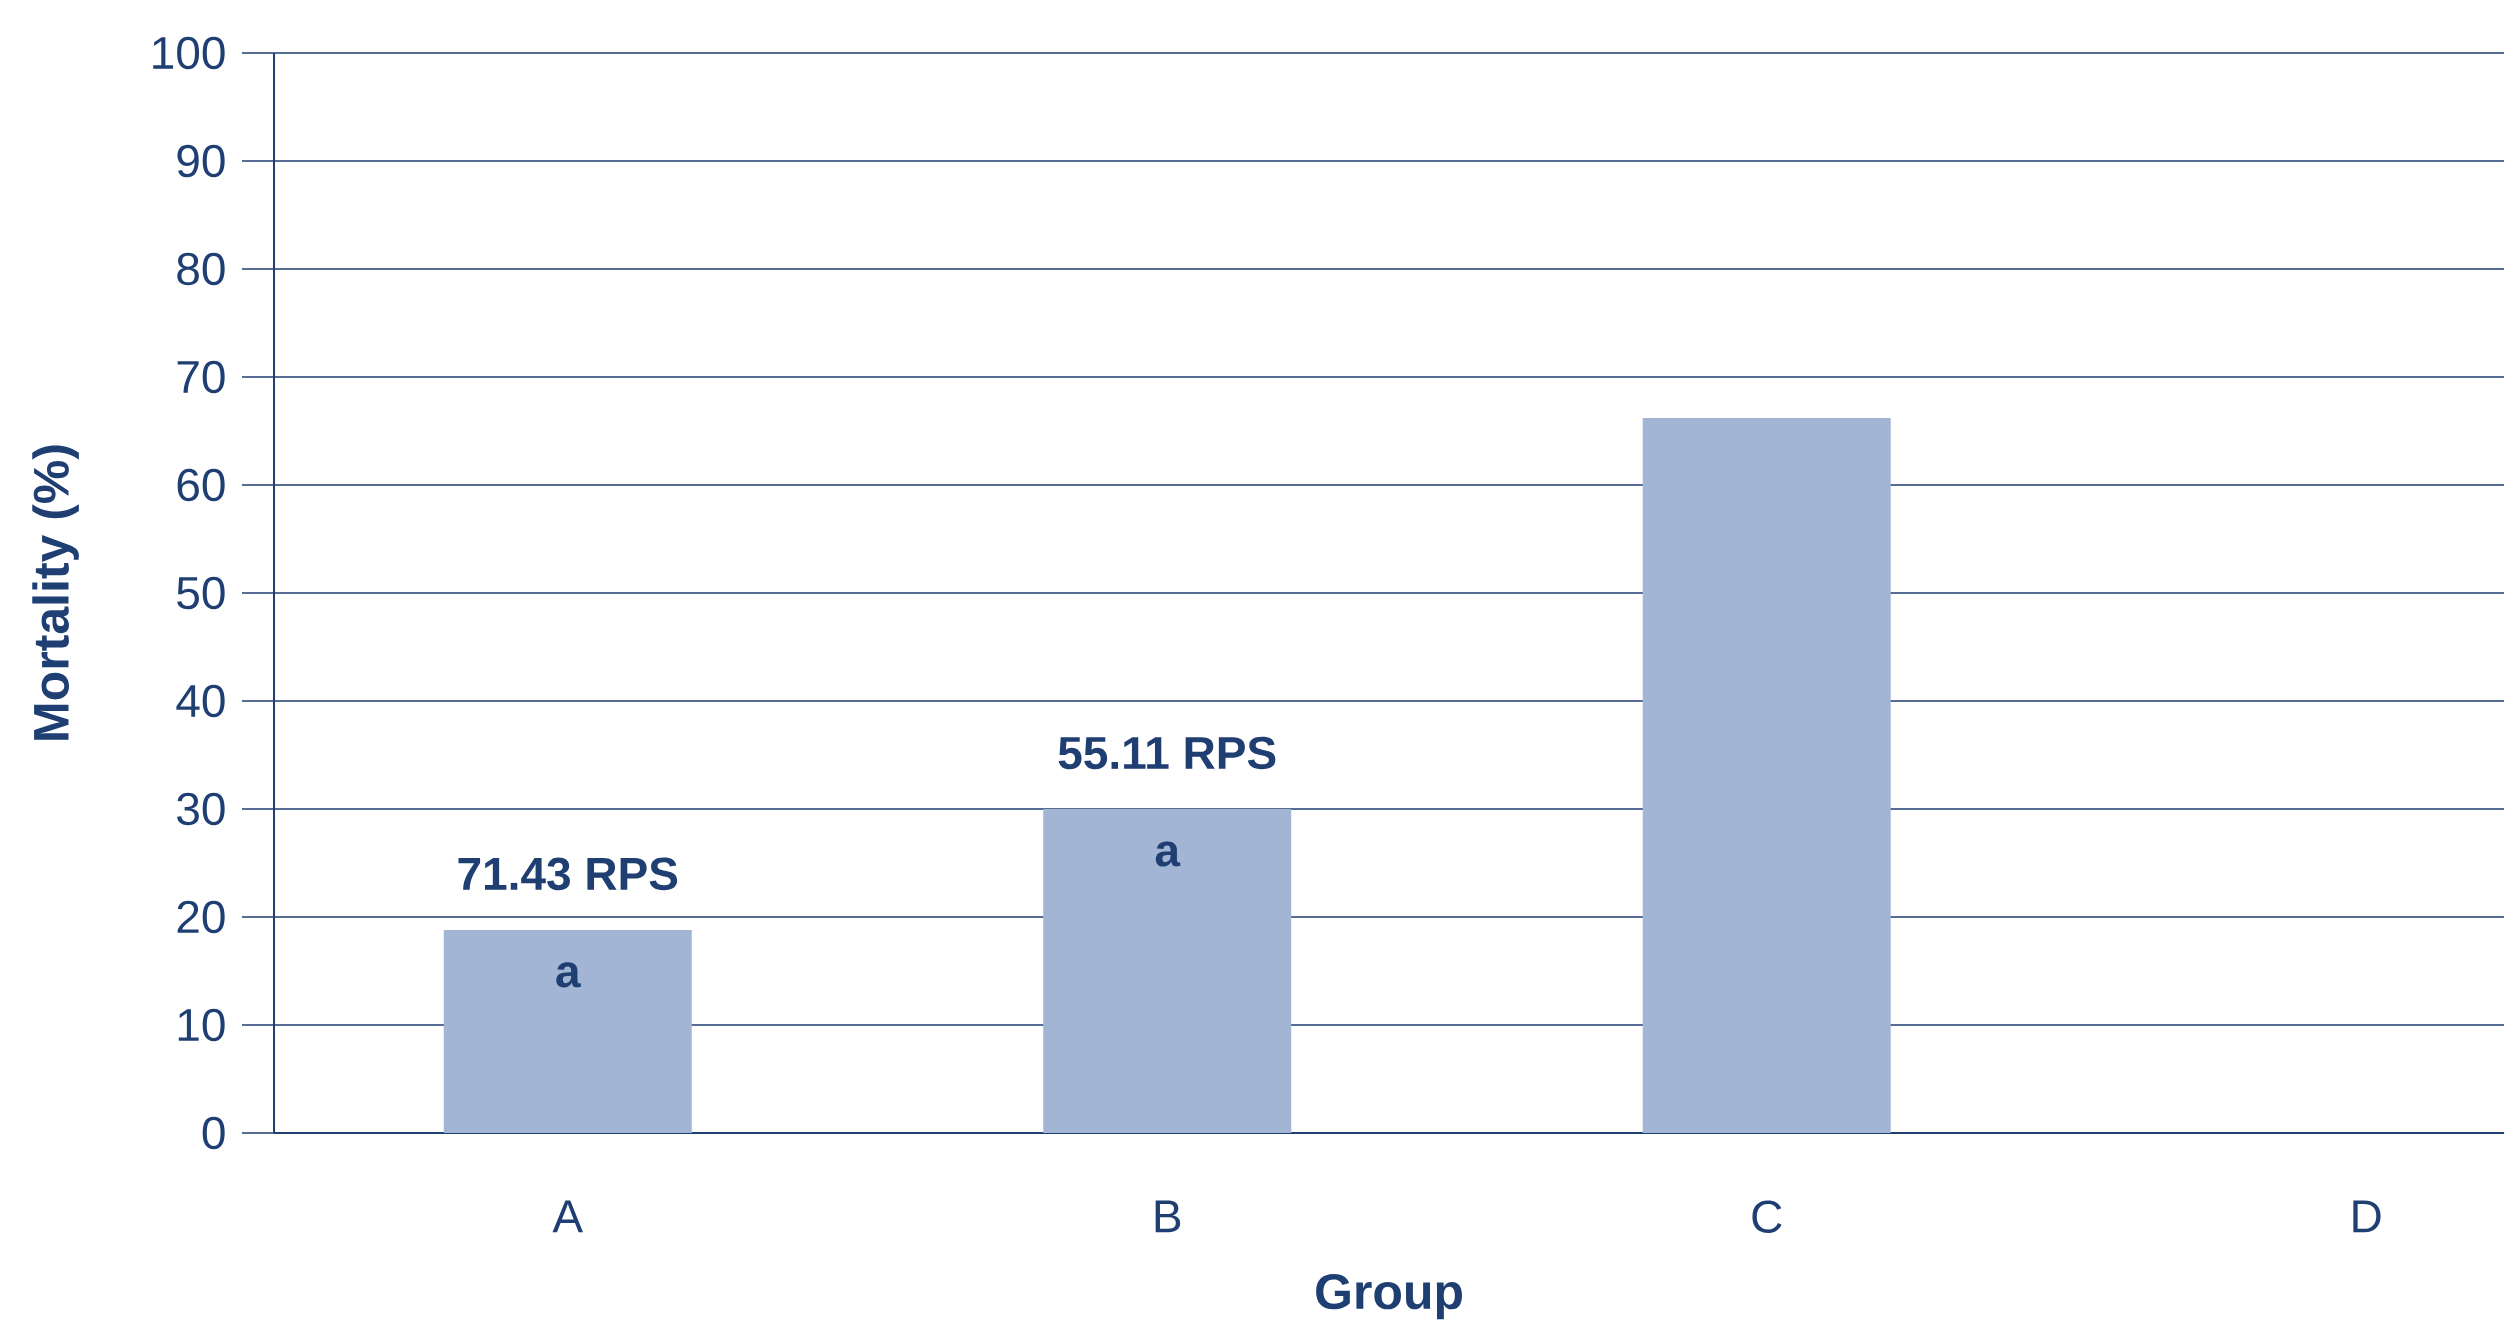  I want to click on y-tick-label: 80, so click(201, 269).